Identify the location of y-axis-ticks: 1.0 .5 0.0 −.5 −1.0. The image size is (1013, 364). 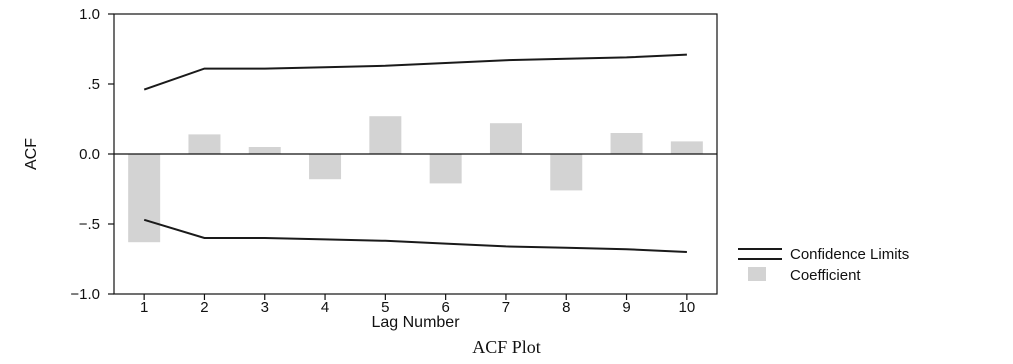
(92, 154).